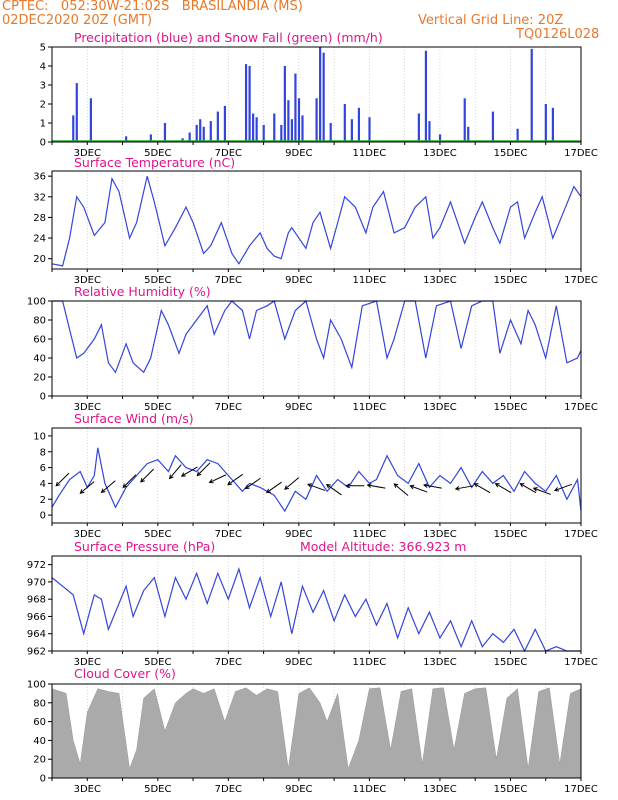 This screenshot has height=800, width=618. What do you see at coordinates (558, 34) in the screenshot?
I see `header-model-id: TQ0126L028` at bounding box center [558, 34].